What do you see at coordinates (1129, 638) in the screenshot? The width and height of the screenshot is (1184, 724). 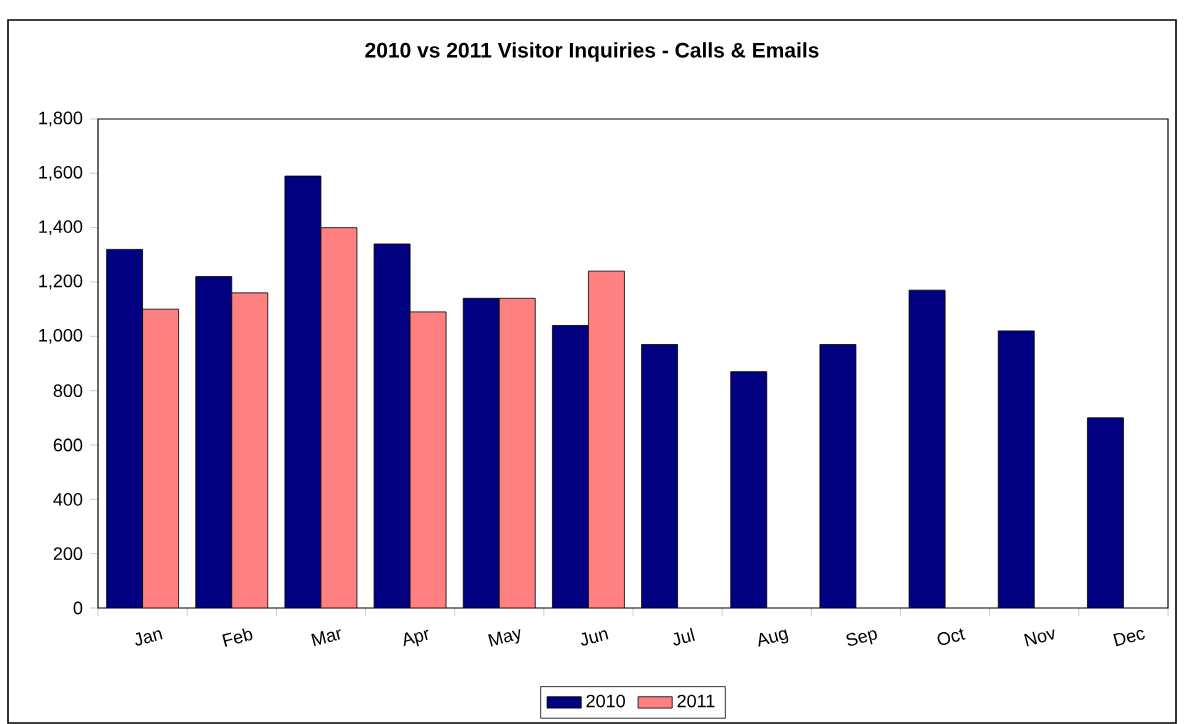 I see `x-tick-label: Dec` at bounding box center [1129, 638].